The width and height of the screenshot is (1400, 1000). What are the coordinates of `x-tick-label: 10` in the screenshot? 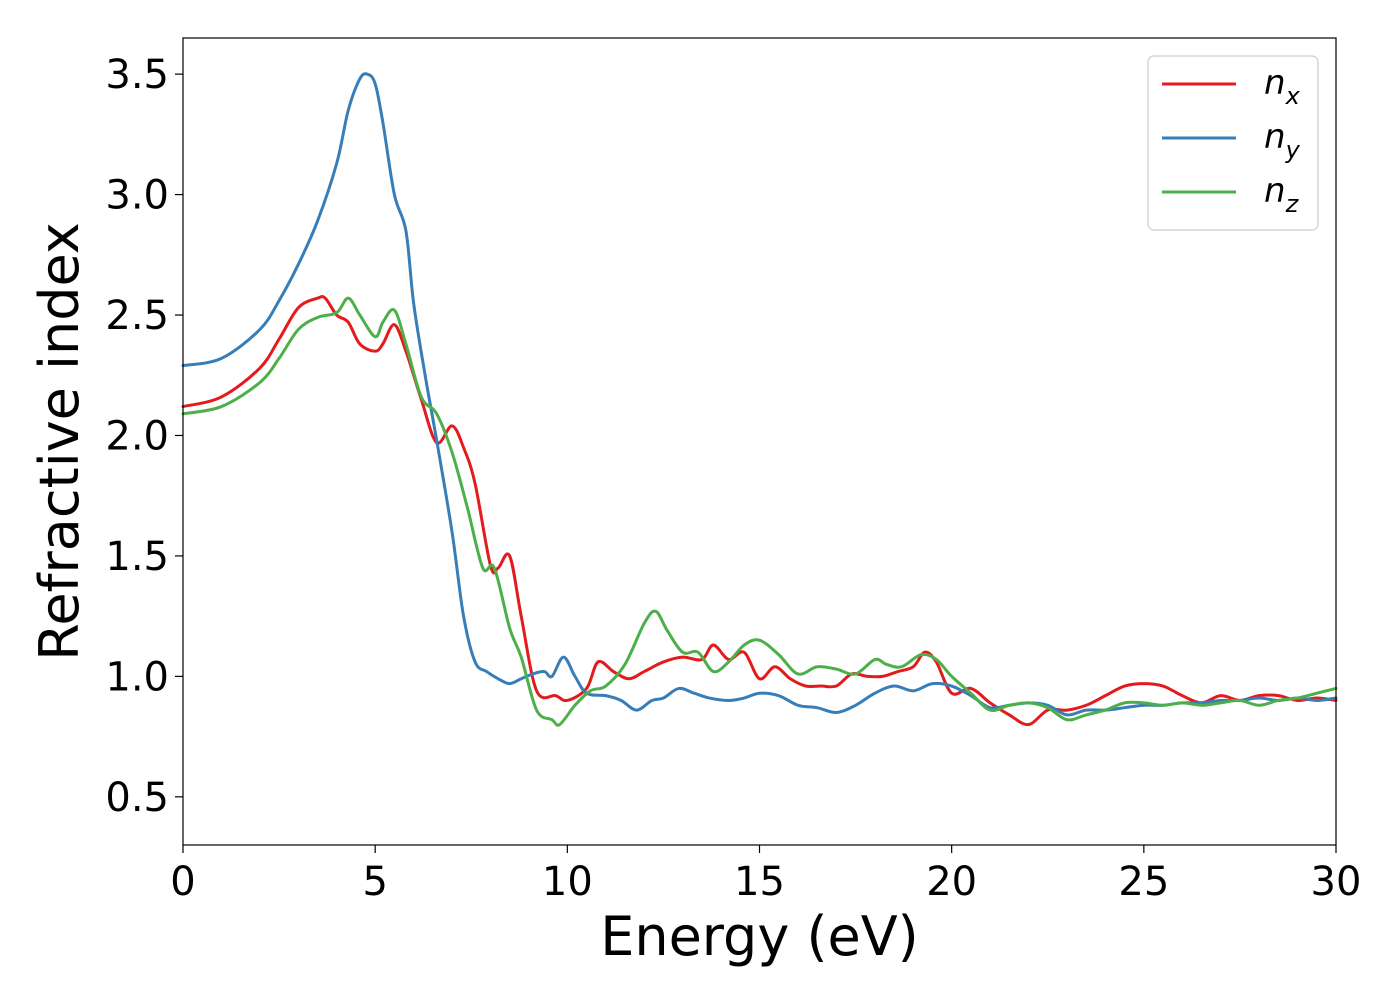 It's located at (567, 882).